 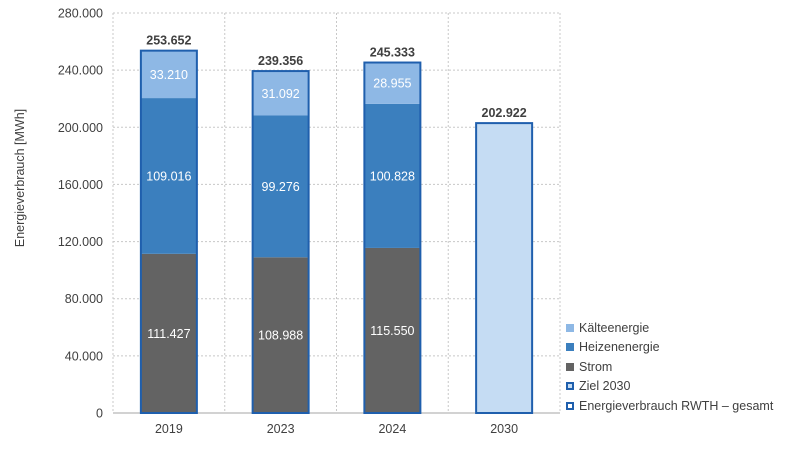 I want to click on y-tick-label: 280.000, so click(x=80, y=14).